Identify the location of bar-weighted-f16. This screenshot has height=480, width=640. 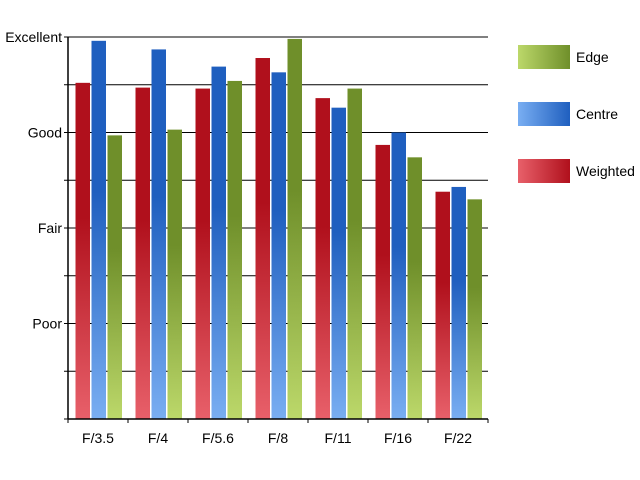
(382, 282).